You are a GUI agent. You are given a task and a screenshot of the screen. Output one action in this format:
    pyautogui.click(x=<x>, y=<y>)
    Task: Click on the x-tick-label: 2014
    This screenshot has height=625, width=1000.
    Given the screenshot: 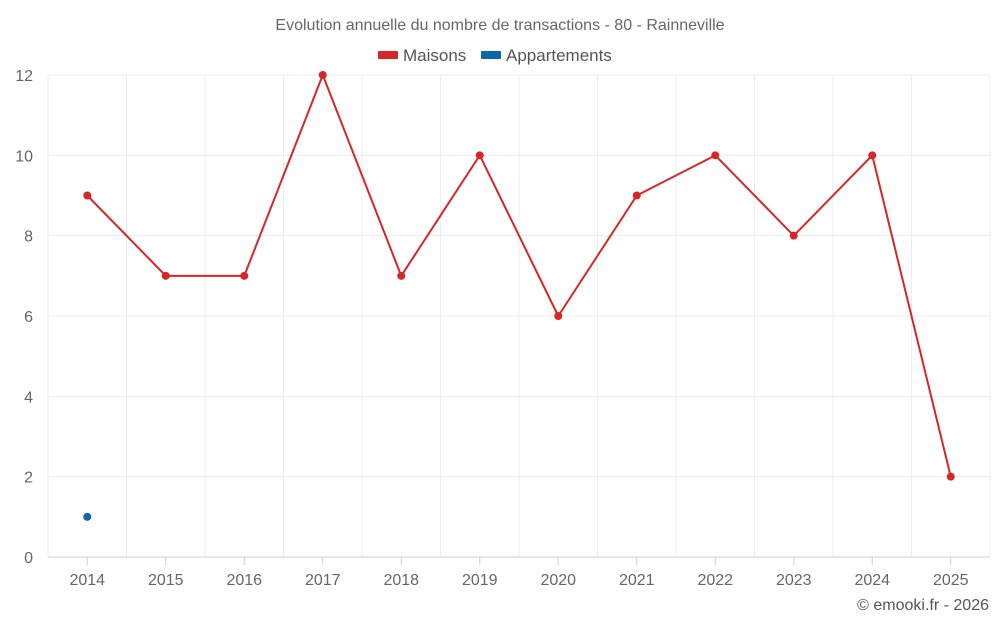 What is the action you would take?
    pyautogui.click(x=87, y=580)
    